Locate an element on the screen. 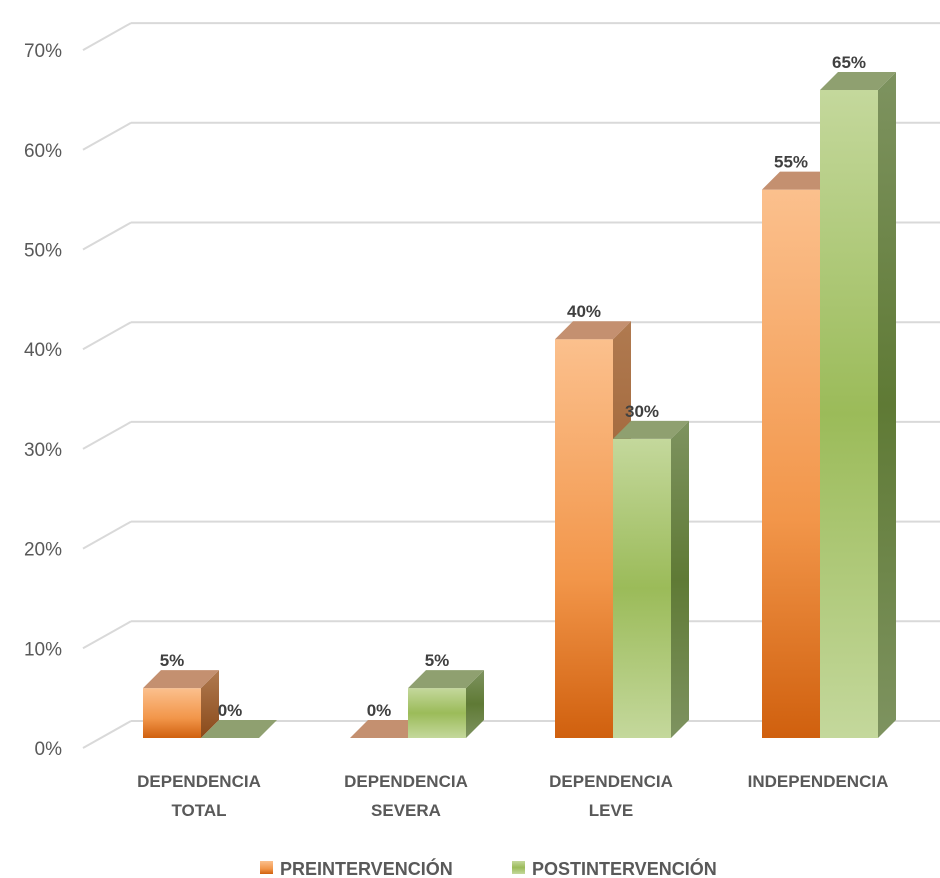 The image size is (940, 878). category-label-line: SEVERA is located at coordinates (406, 810).